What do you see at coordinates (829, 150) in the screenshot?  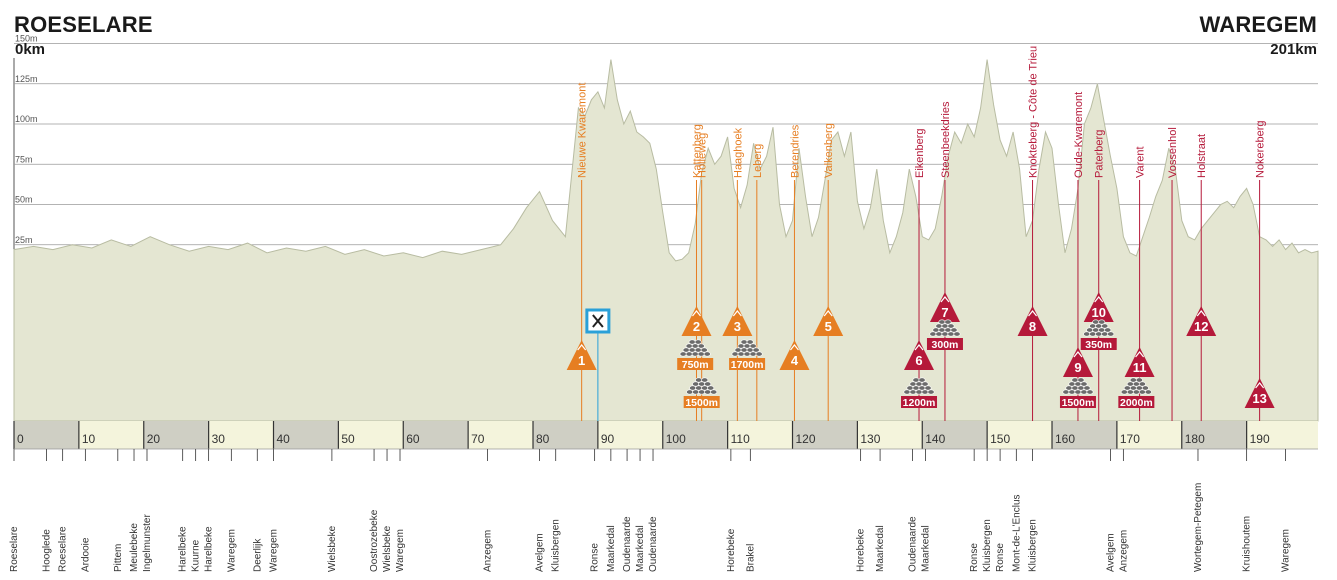 I see `climb-name: Valkenberg` at bounding box center [829, 150].